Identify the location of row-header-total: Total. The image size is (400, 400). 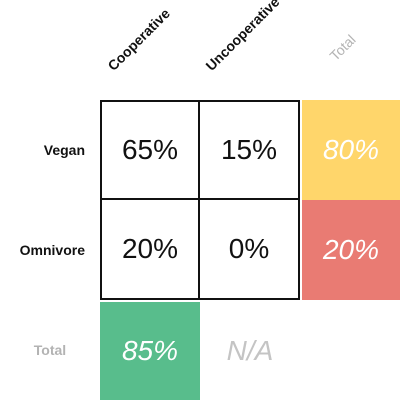
(50, 350).